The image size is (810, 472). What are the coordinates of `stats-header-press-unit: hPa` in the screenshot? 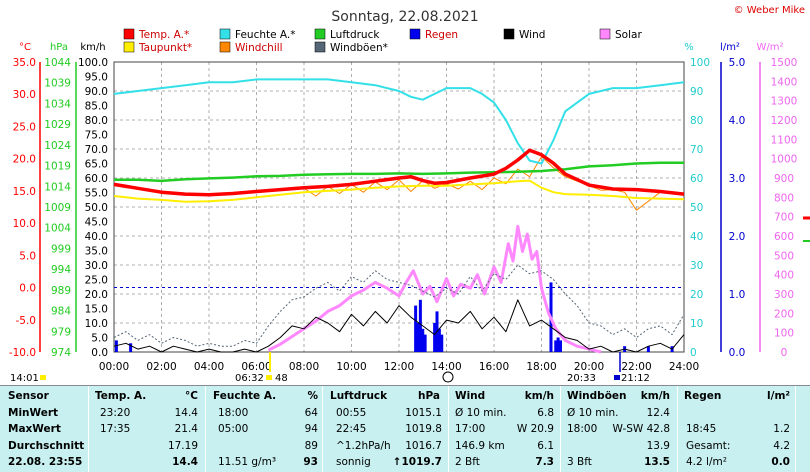 It's located at (429, 396).